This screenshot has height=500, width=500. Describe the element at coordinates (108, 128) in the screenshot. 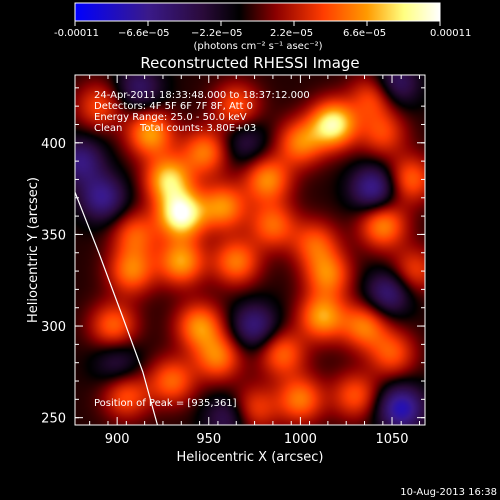

I see `annotation-method: Clean` at that location.